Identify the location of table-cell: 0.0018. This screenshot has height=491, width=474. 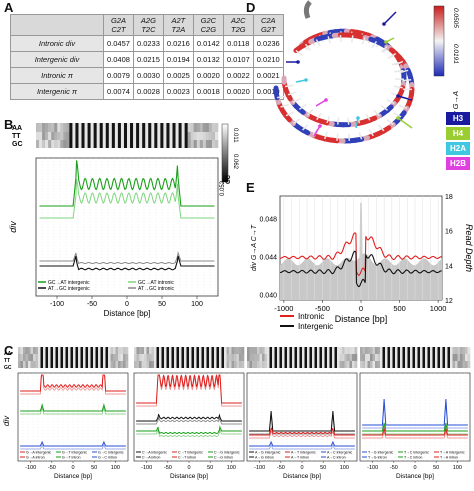
(208, 91).